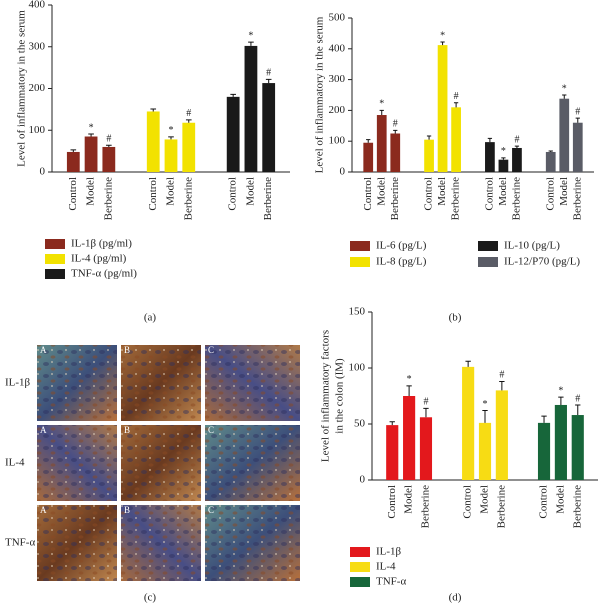 The image size is (608, 605). What do you see at coordinates (104, 274) in the screenshot?
I see `legend-label: TNF-α (pg/ml)` at bounding box center [104, 274].